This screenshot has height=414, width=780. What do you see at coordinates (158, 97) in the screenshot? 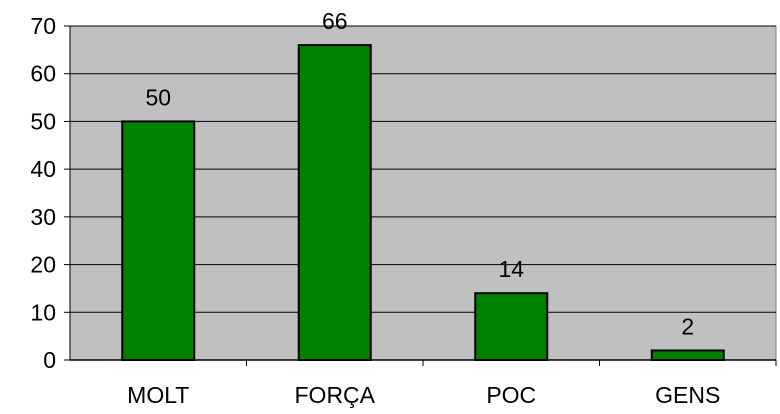
I see `data-label: 50` at bounding box center [158, 97].